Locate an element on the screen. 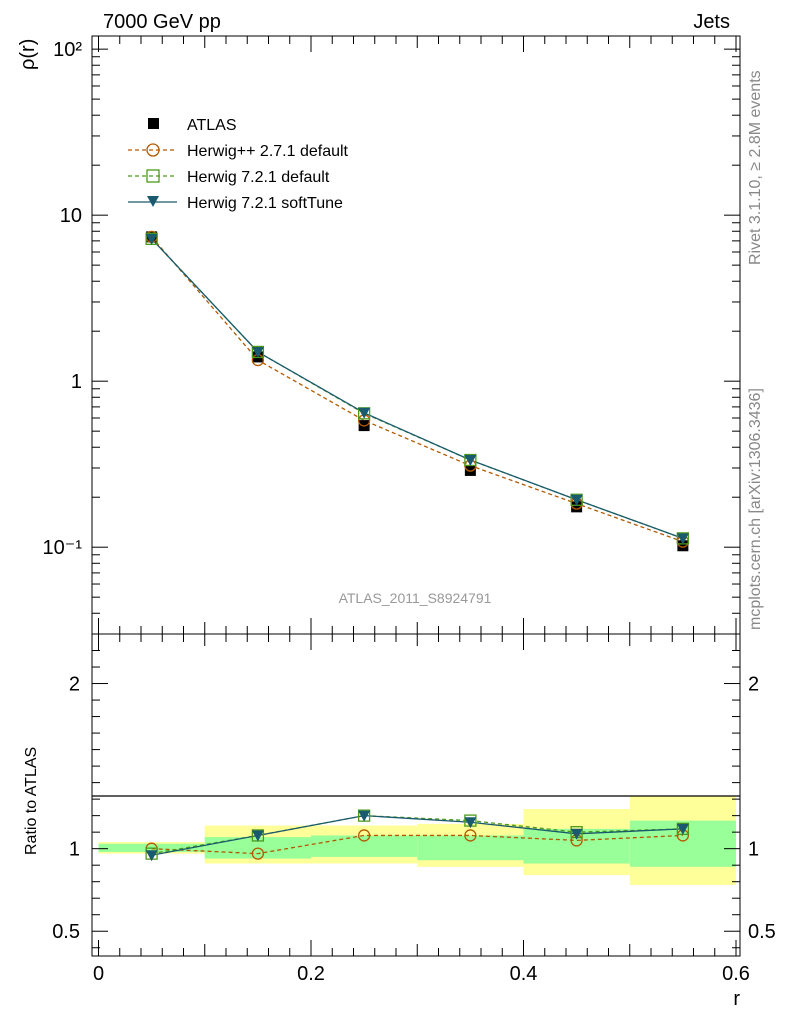 Image resolution: width=786 pixels, height=1024 pixels. ratio-line-herwig721 is located at coordinates (417, 834).